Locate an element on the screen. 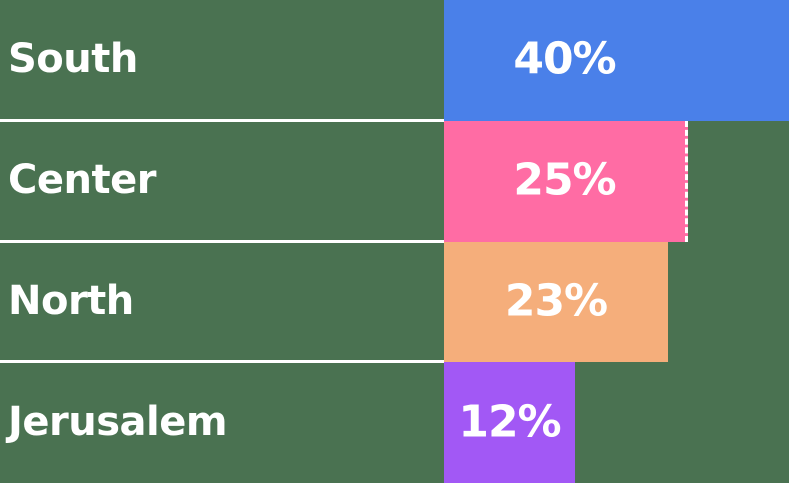 This screenshot has width=789, height=483. bar-north: 23% is located at coordinates (556, 302).